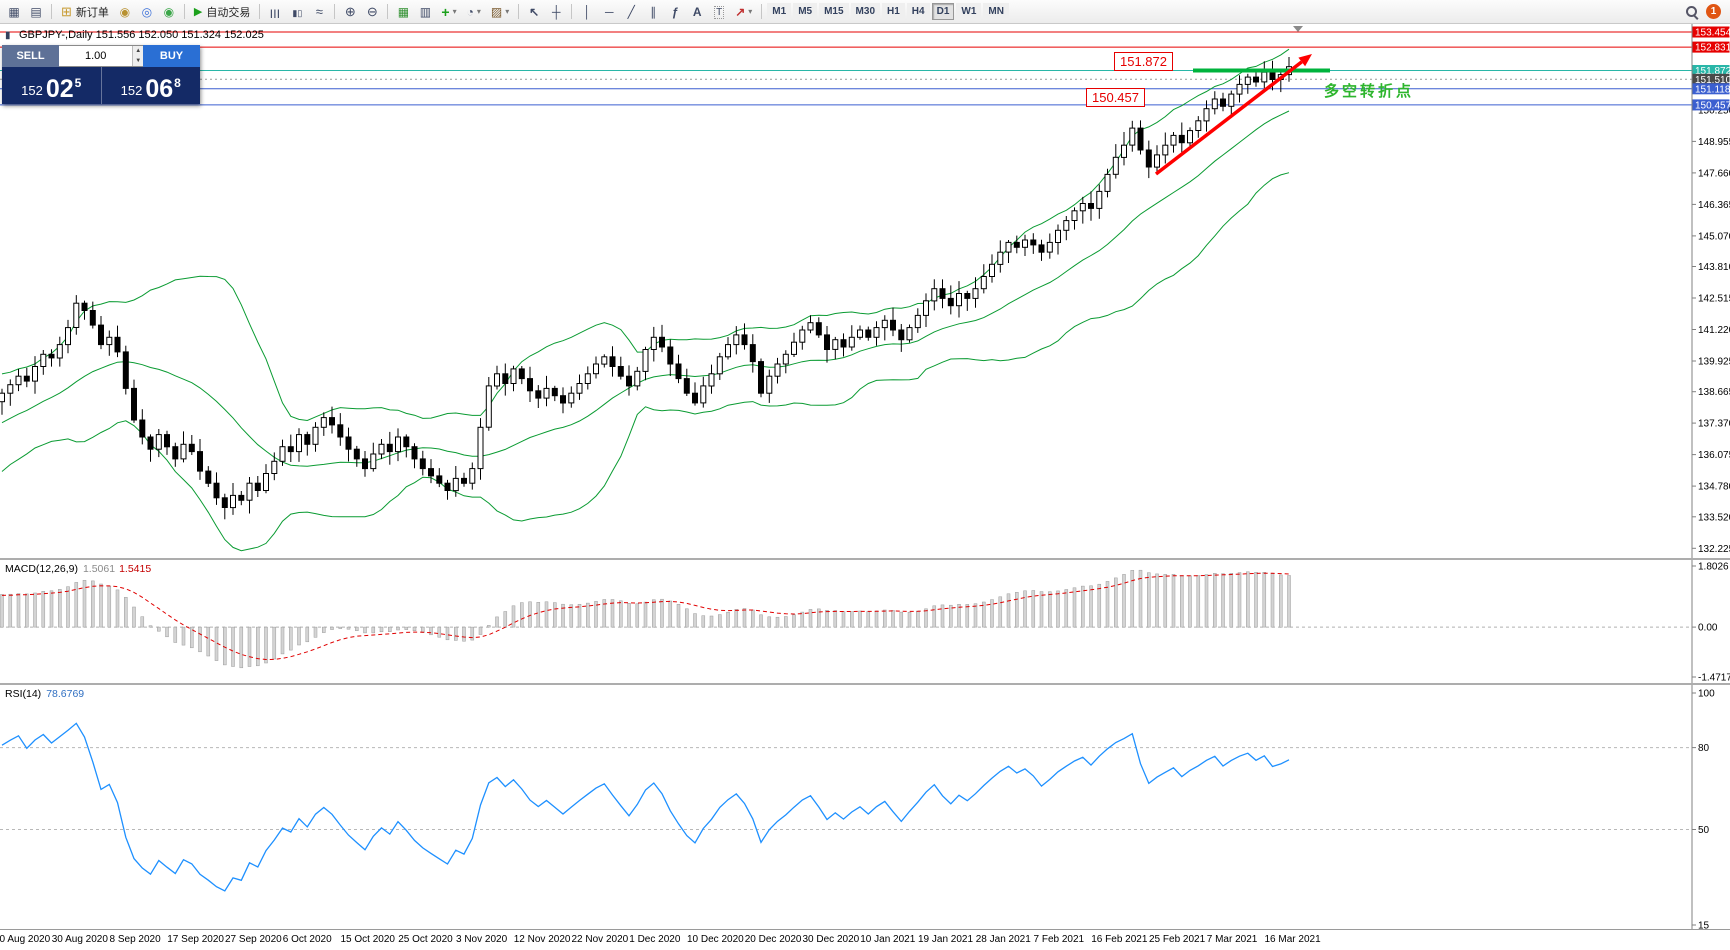  I want to click on autotrading-button: 自动交易, so click(222, 12).